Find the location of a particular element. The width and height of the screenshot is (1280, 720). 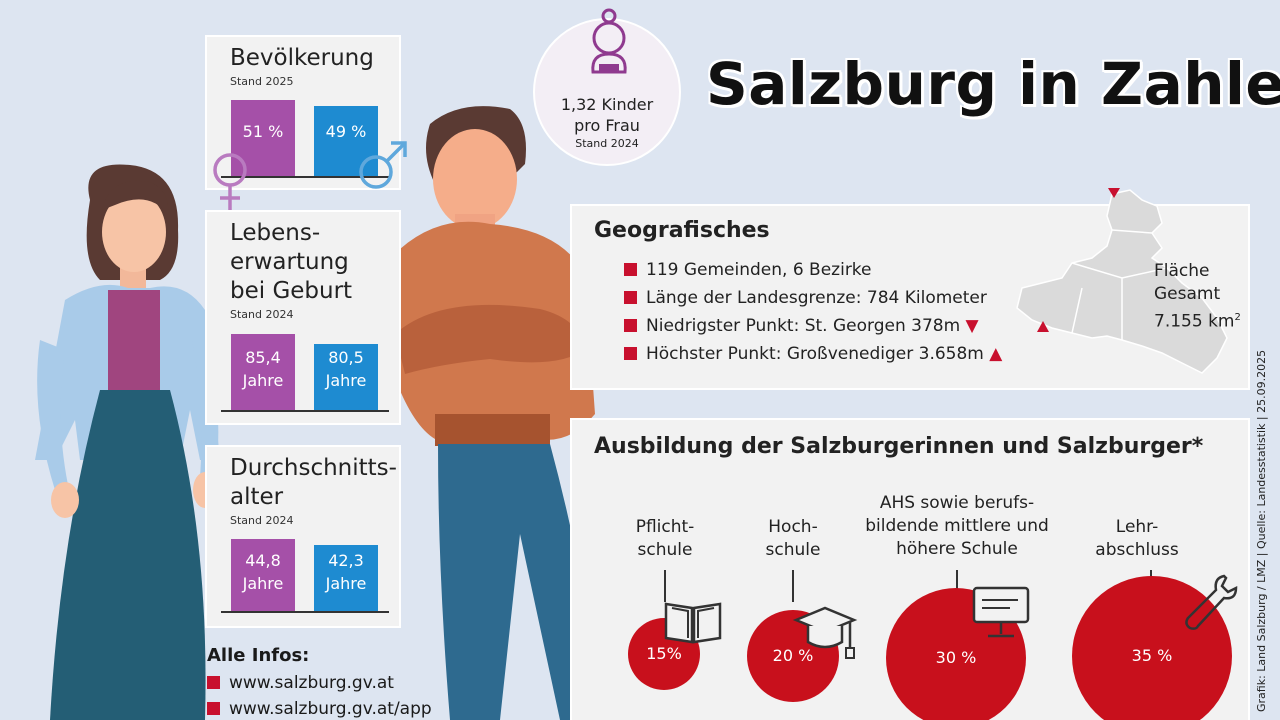

life-expectancy-male-unit: Jahre is located at coordinates (346, 380).